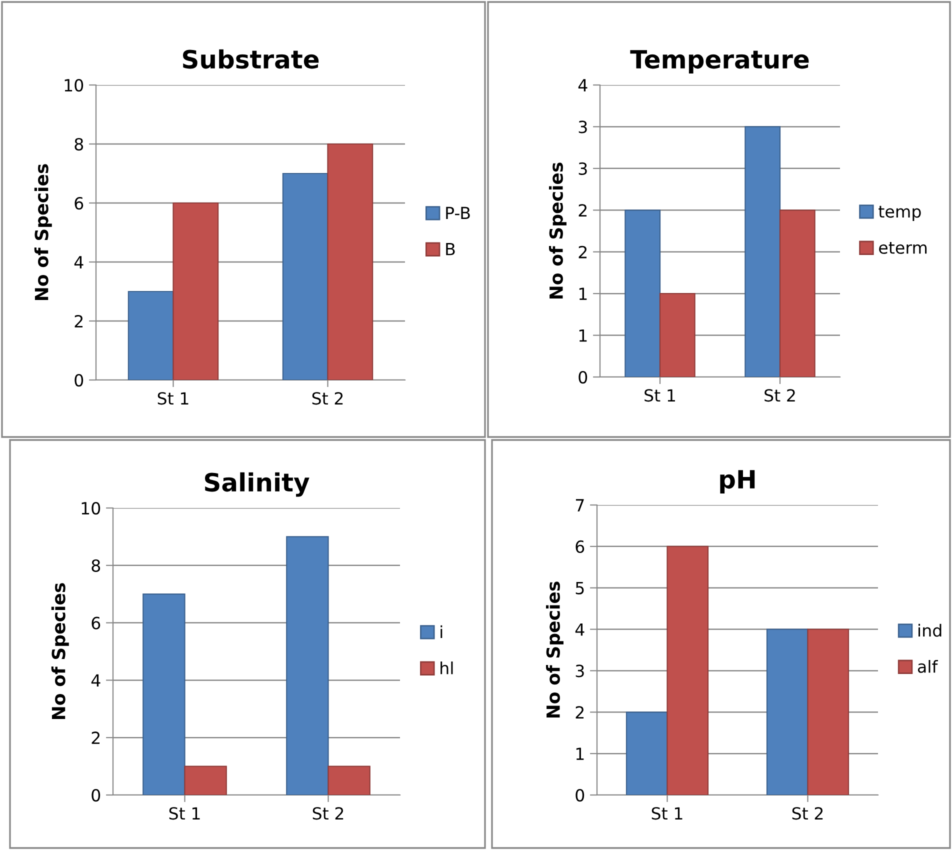  Describe the element at coordinates (450, 249) in the screenshot. I see `legend-label: B` at that location.